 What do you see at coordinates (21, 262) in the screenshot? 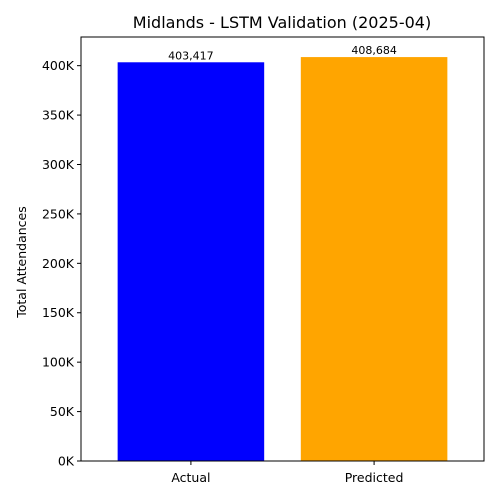
I see `y-axis-label: Total Attendances` at bounding box center [21, 262].